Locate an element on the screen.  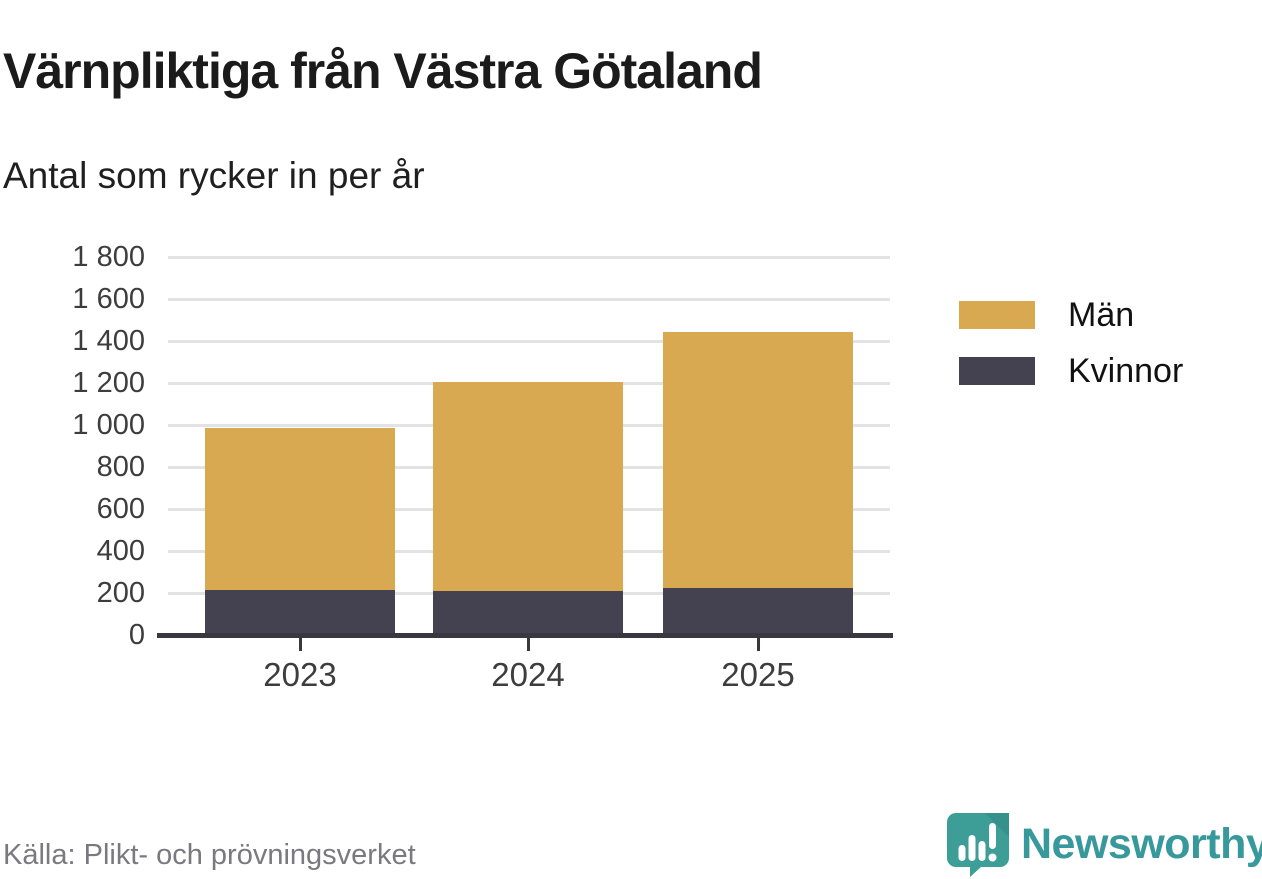
newsworthy-wordmark: Newsworthy is located at coordinates (1141, 843).